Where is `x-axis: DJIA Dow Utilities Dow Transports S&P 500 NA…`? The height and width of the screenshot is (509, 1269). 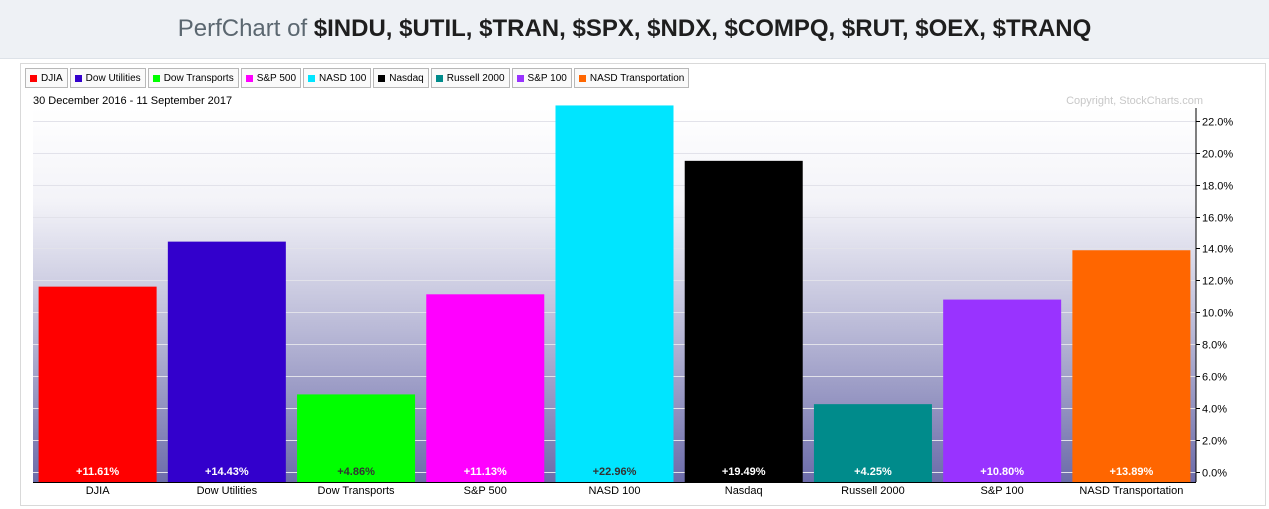
x-axis: DJIA Dow Utilities Dow Transports S&P 500 NA… is located at coordinates (635, 491).